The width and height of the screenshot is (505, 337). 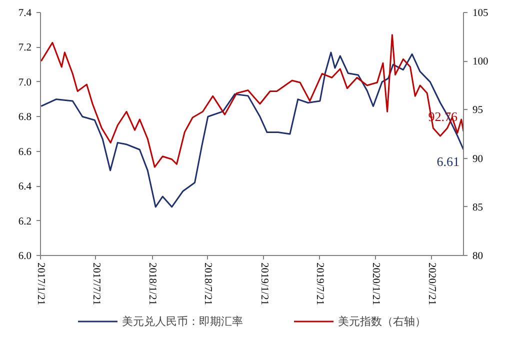 What do you see at coordinates (25, 82) in the screenshot?
I see `y-tick-label: 7.0` at bounding box center [25, 82].